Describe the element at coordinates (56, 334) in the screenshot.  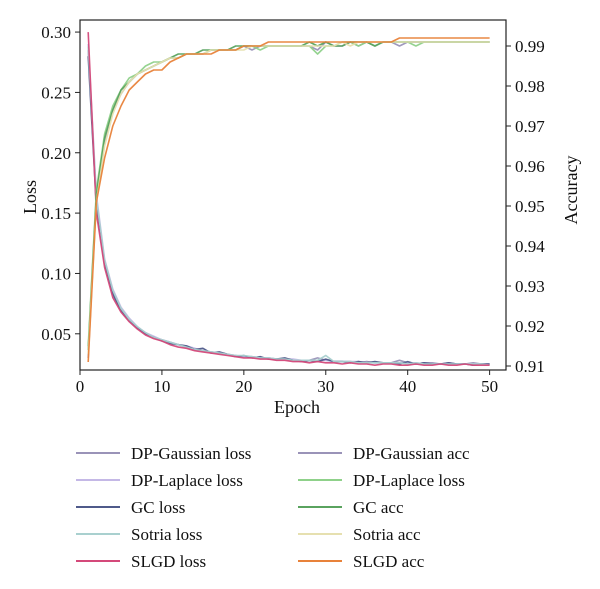
I see `left-y-tick-label: 0.05` at that location.